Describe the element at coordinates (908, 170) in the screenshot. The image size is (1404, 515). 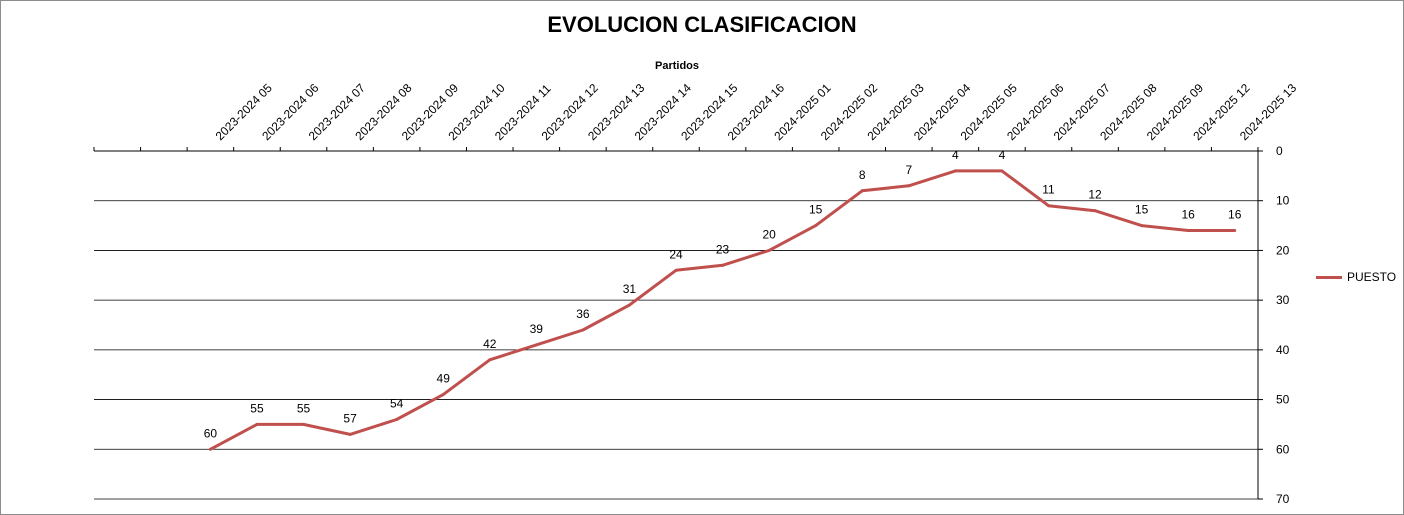
I see `data-label: 7` at that location.